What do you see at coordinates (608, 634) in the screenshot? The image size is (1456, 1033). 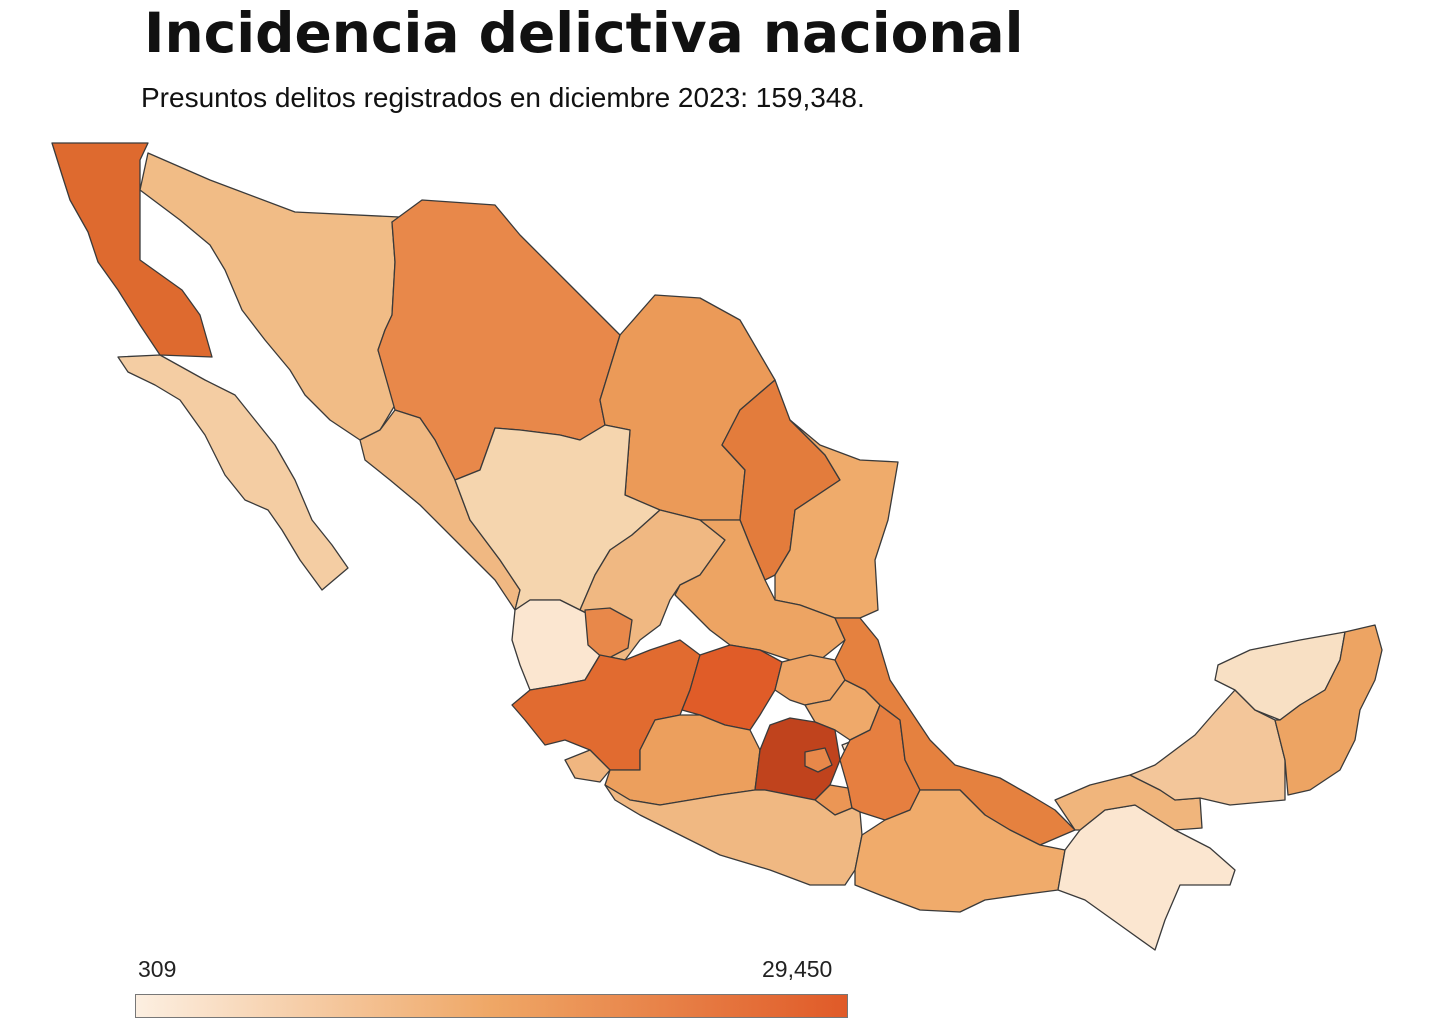 I see `state-aguascalientes` at bounding box center [608, 634].